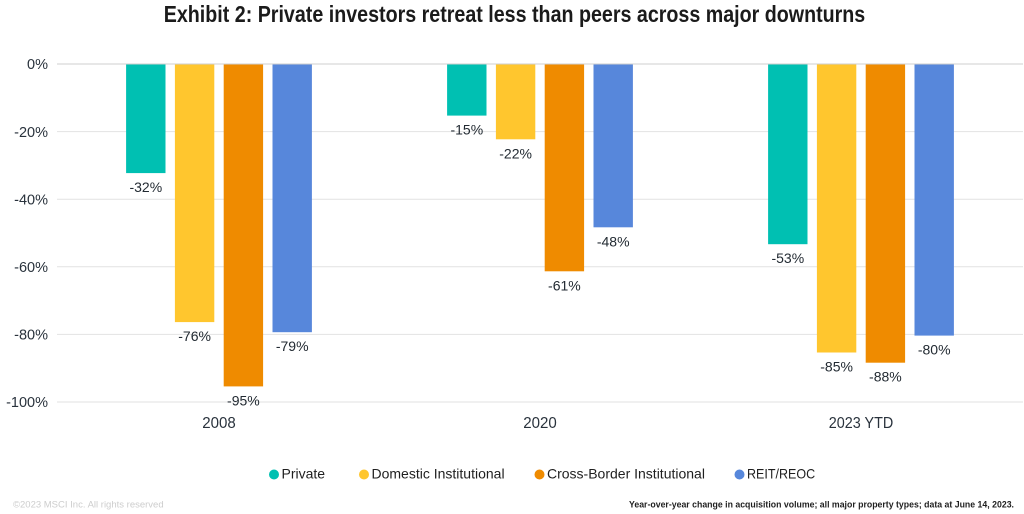 The image size is (1024, 514). I want to click on svg-text: -85%, so click(836, 367).